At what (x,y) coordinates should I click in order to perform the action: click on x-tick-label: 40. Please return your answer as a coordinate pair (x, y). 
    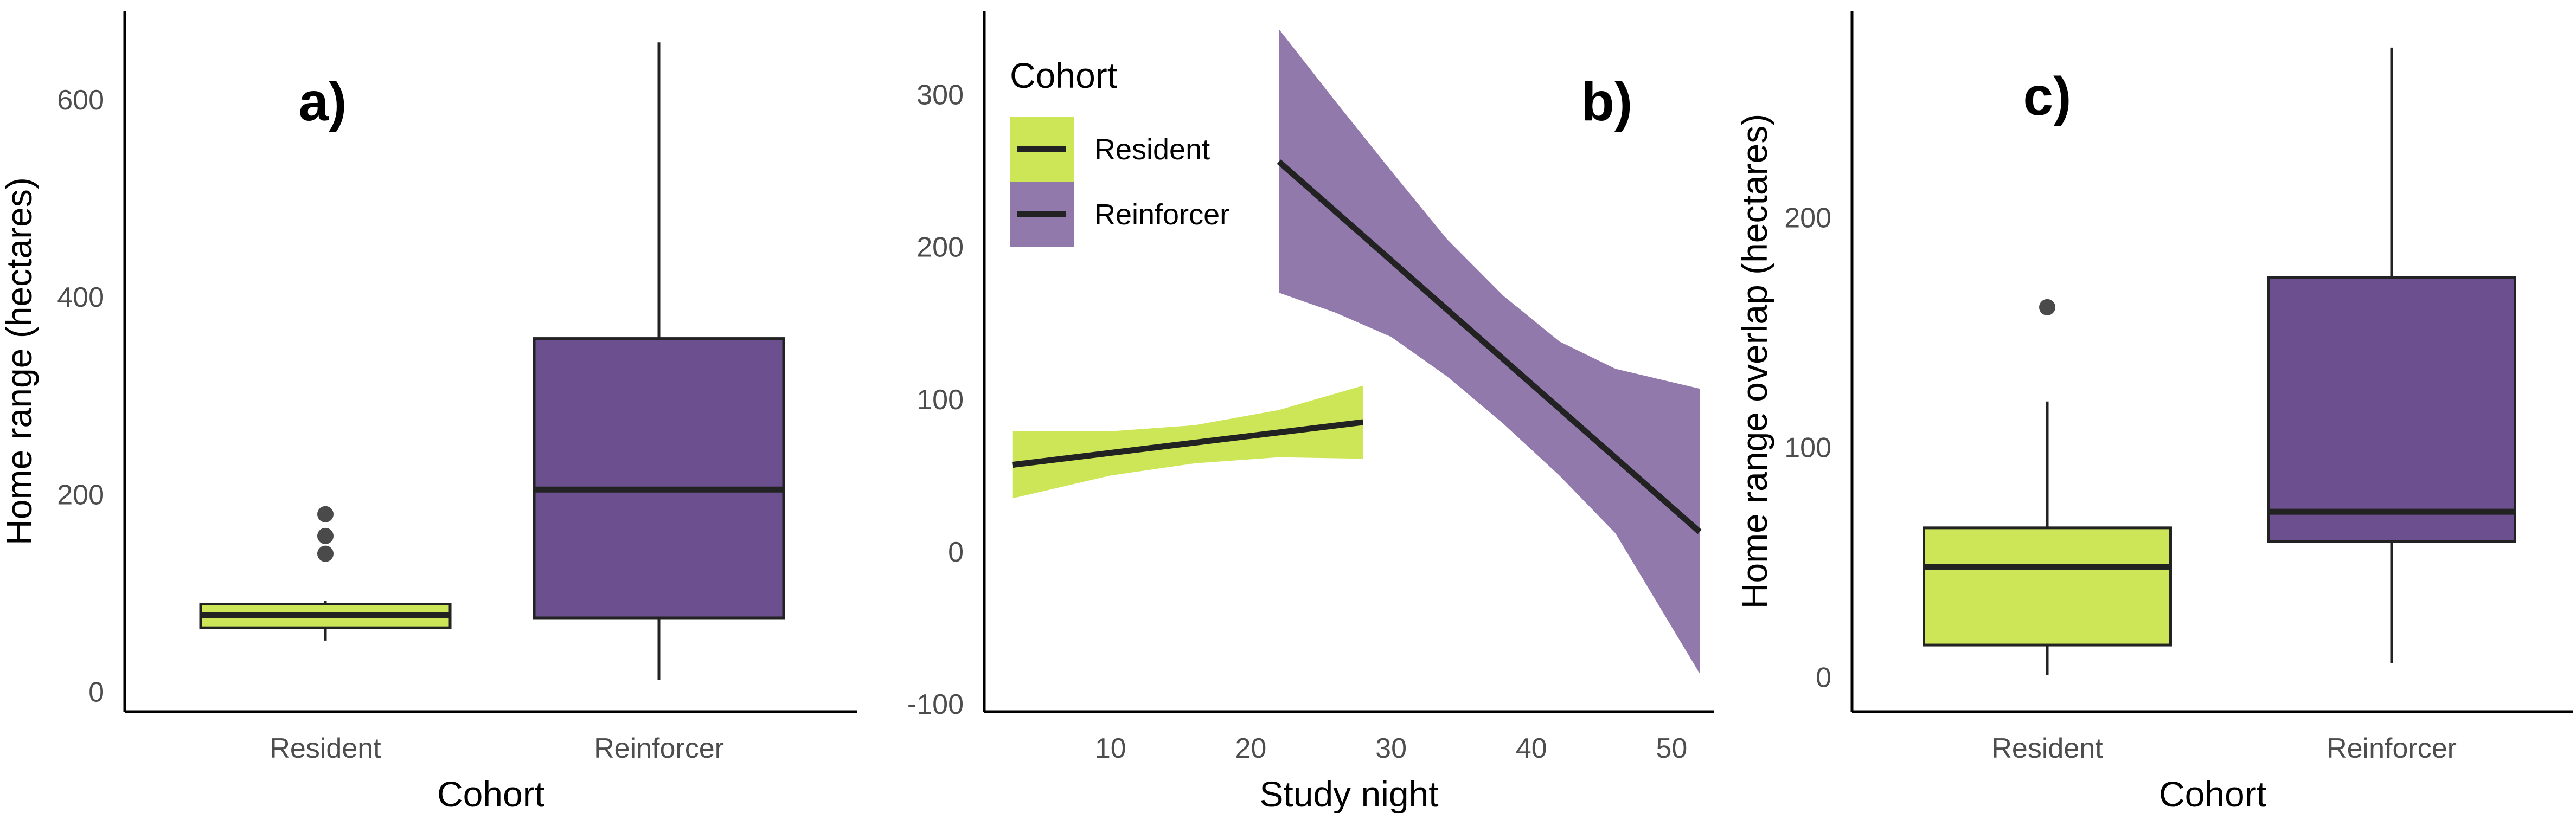
    Looking at the image, I should click on (1531, 749).